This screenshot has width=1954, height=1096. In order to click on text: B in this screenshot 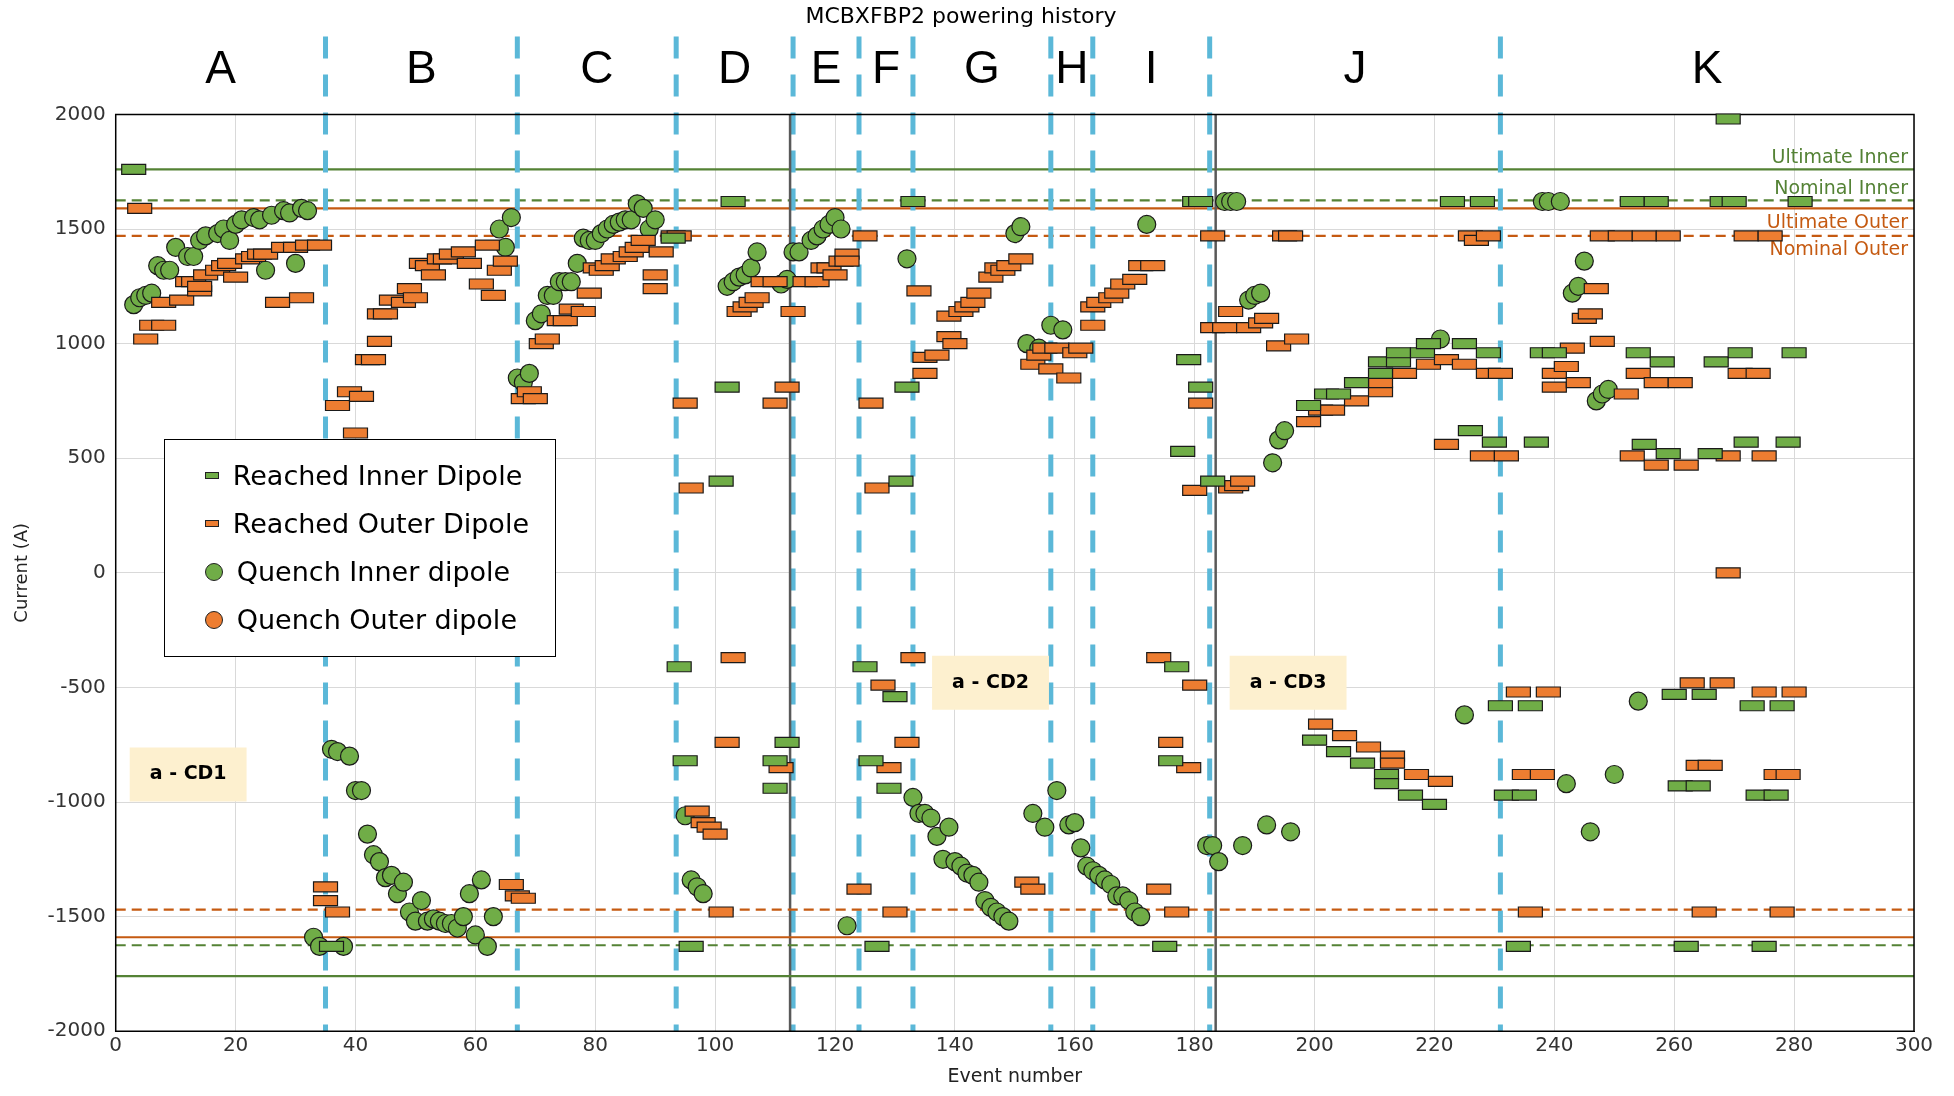, I will do `click(421, 67)`.